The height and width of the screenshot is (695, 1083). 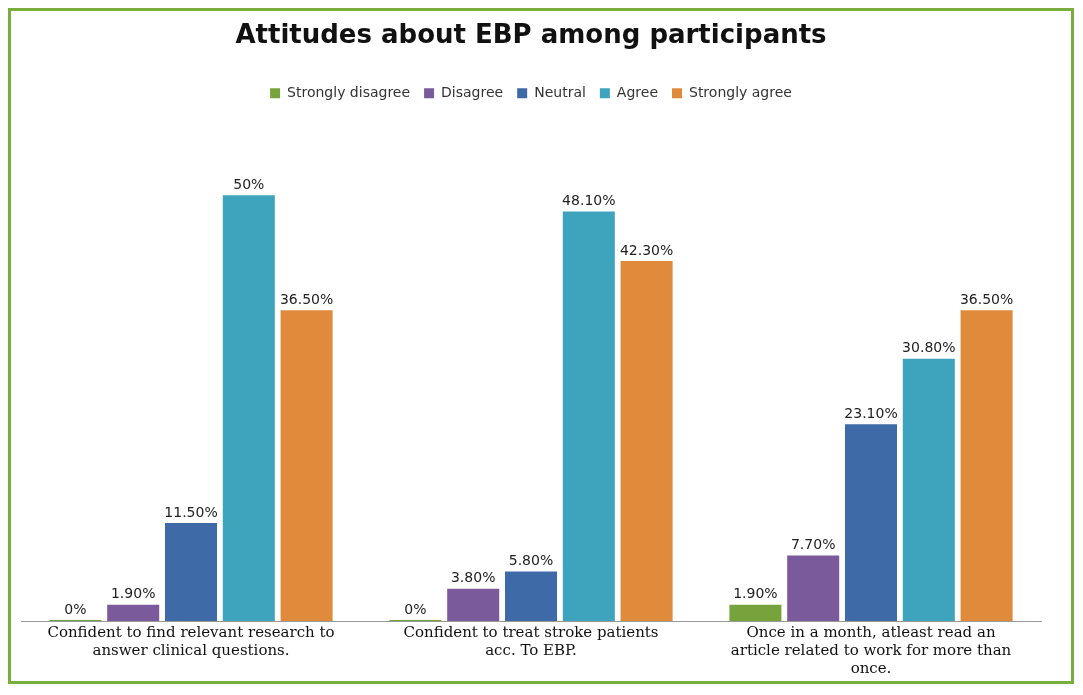 What do you see at coordinates (813, 544) in the screenshot?
I see `data-label: 7.70%` at bounding box center [813, 544].